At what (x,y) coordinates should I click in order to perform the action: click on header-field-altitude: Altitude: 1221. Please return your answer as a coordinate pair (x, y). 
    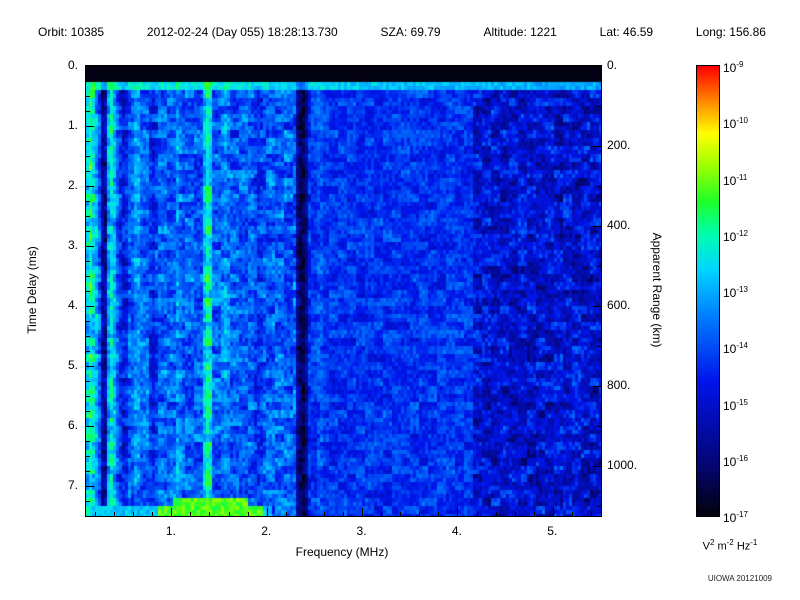
    Looking at the image, I should click on (520, 32).